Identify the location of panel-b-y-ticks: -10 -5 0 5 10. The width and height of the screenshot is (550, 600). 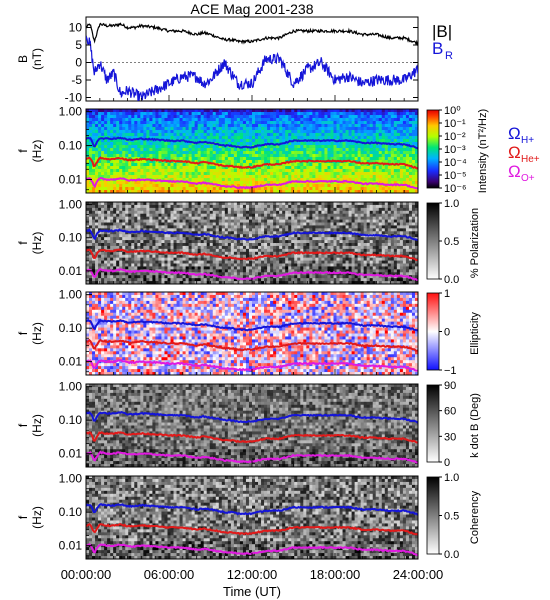
(241, 63).